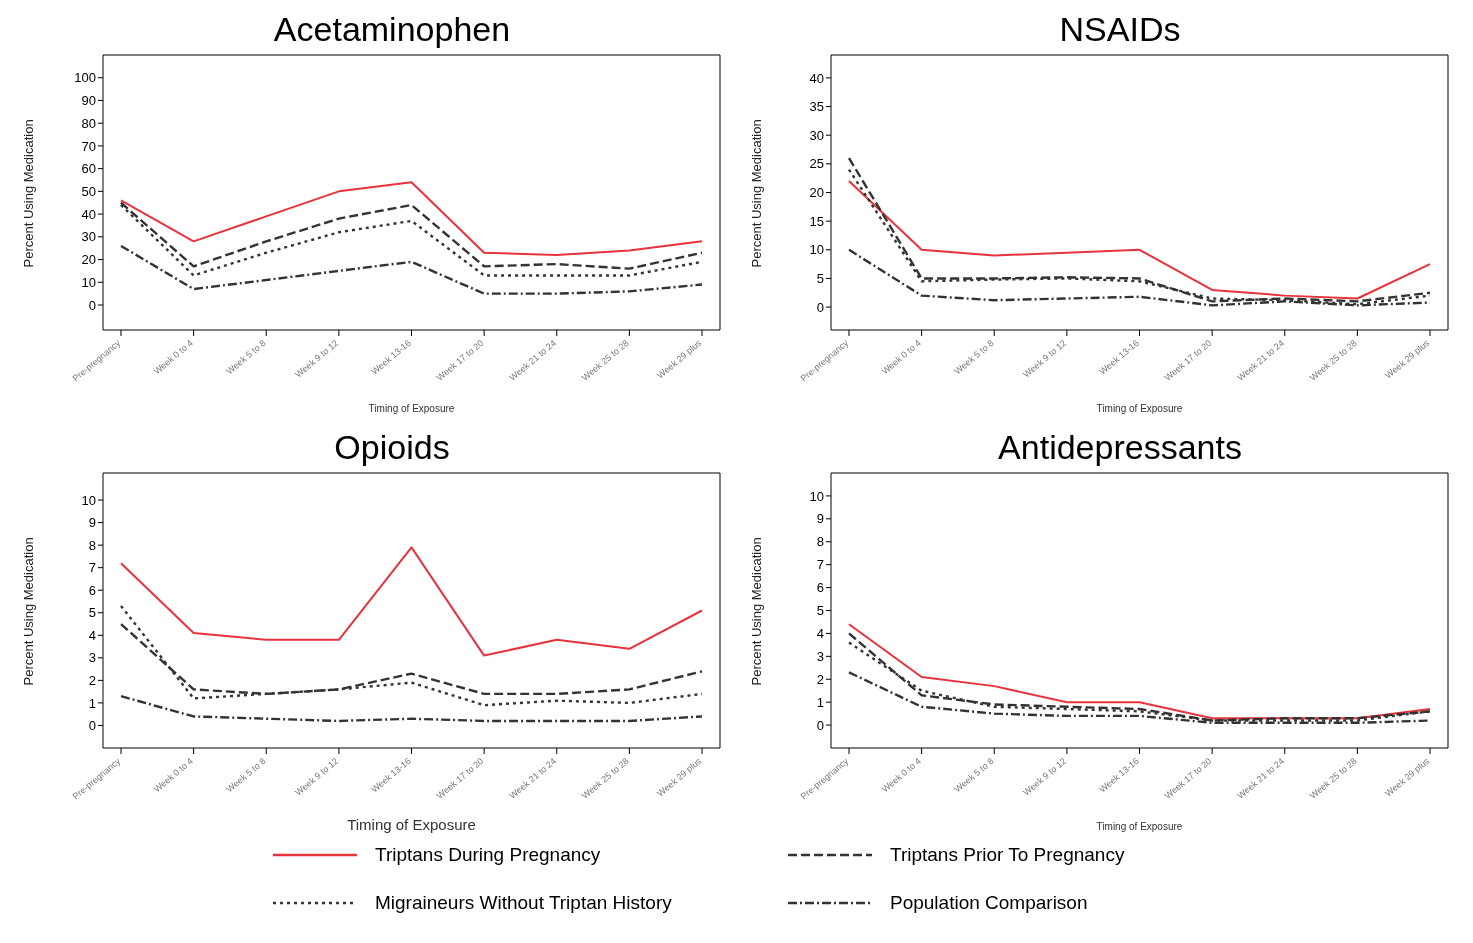 This screenshot has height=943, width=1473. Describe the element at coordinates (989, 903) in the screenshot. I see `legend-label: Population Comparison` at that location.